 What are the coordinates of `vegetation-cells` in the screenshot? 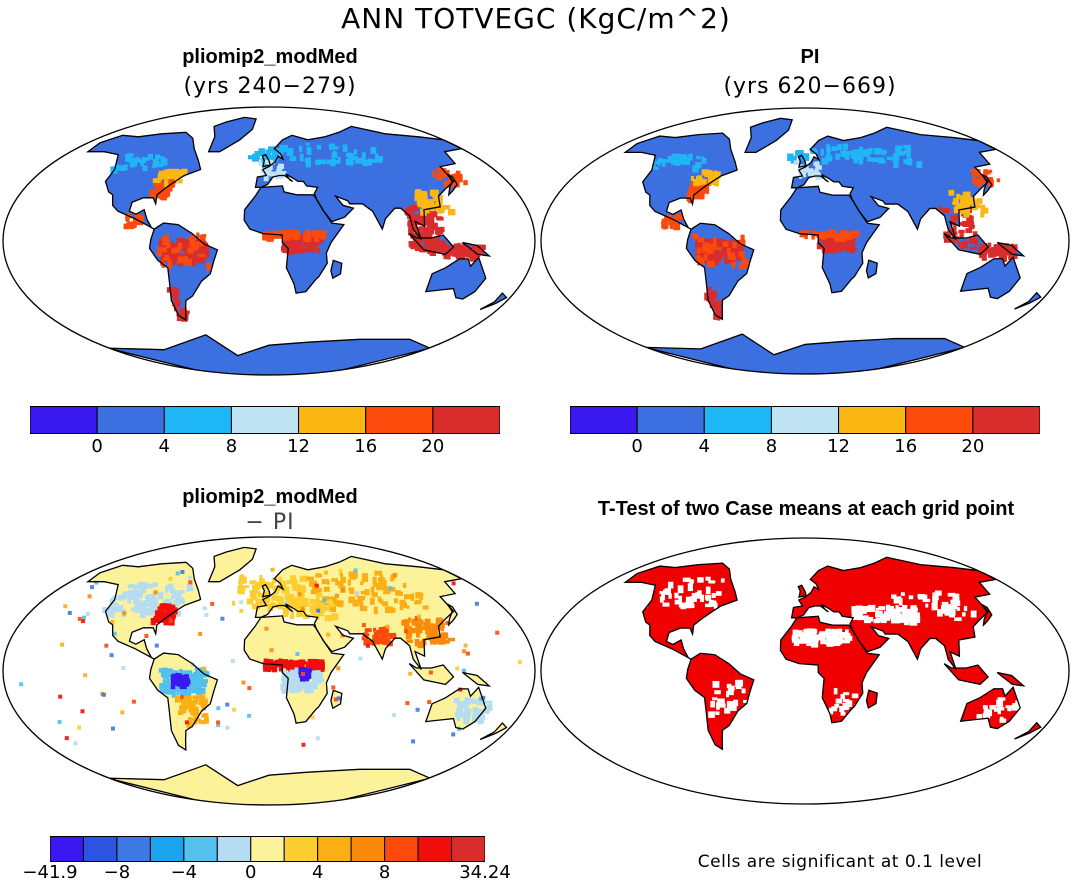 It's located at (832, 652).